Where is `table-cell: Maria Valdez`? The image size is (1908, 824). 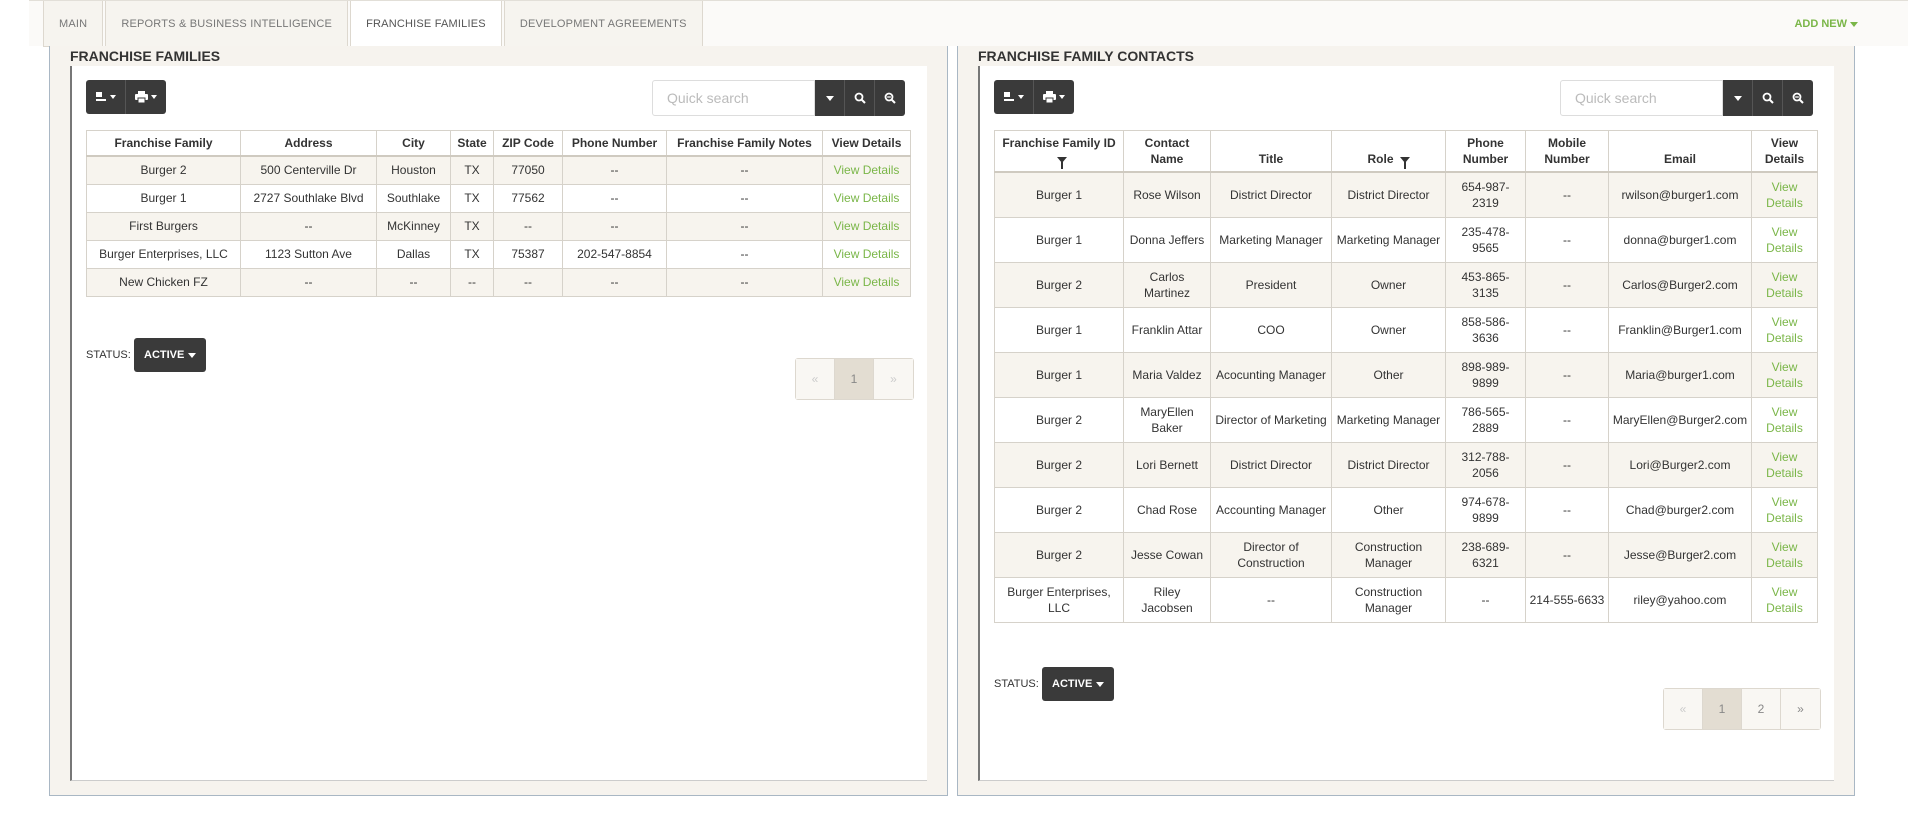
table-cell: Maria Valdez is located at coordinates (1167, 374).